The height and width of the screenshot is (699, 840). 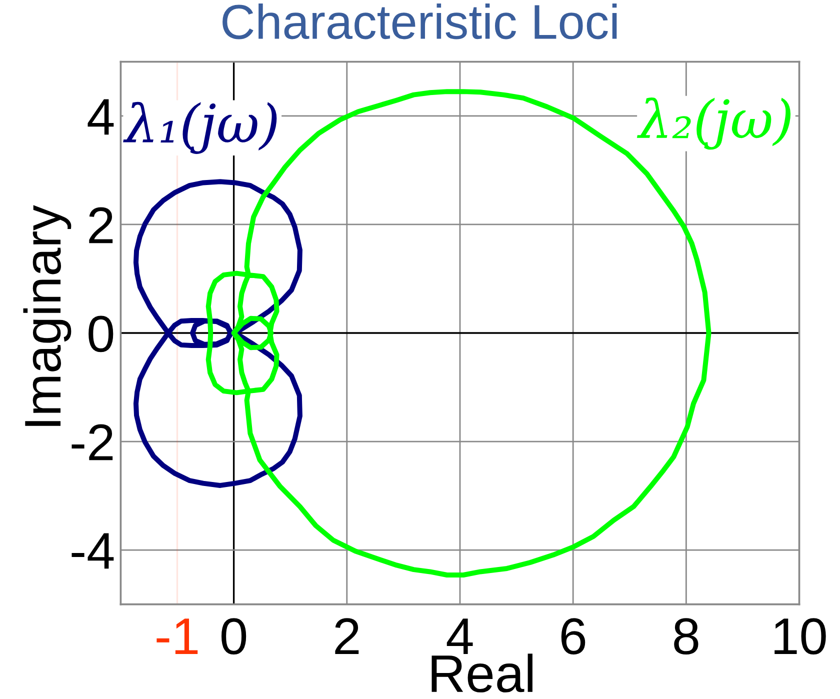 What do you see at coordinates (713, 124) in the screenshot?
I see `series-label: λ₂(jω)` at bounding box center [713, 124].